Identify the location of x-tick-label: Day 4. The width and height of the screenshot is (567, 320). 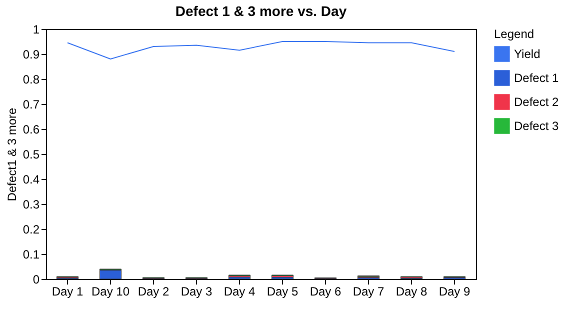
(240, 291).